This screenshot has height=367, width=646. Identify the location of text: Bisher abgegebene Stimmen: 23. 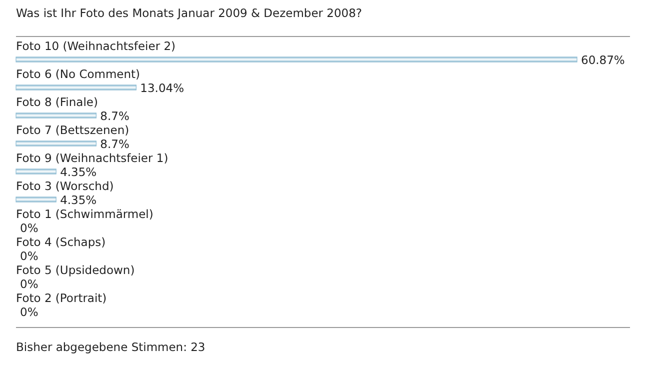
(111, 347).